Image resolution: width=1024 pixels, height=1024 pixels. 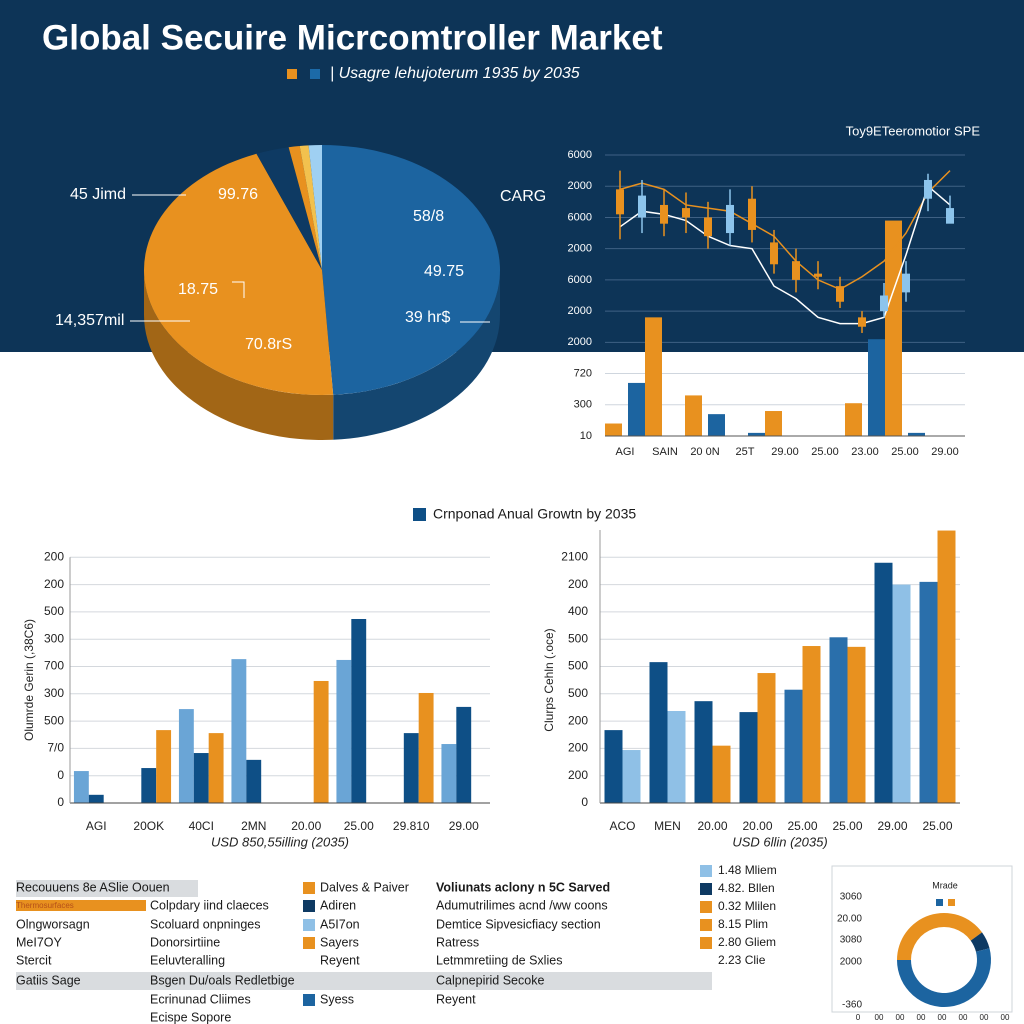 I want to click on table-cell: Ecrinunad Cliimes, so click(x=200, y=999).